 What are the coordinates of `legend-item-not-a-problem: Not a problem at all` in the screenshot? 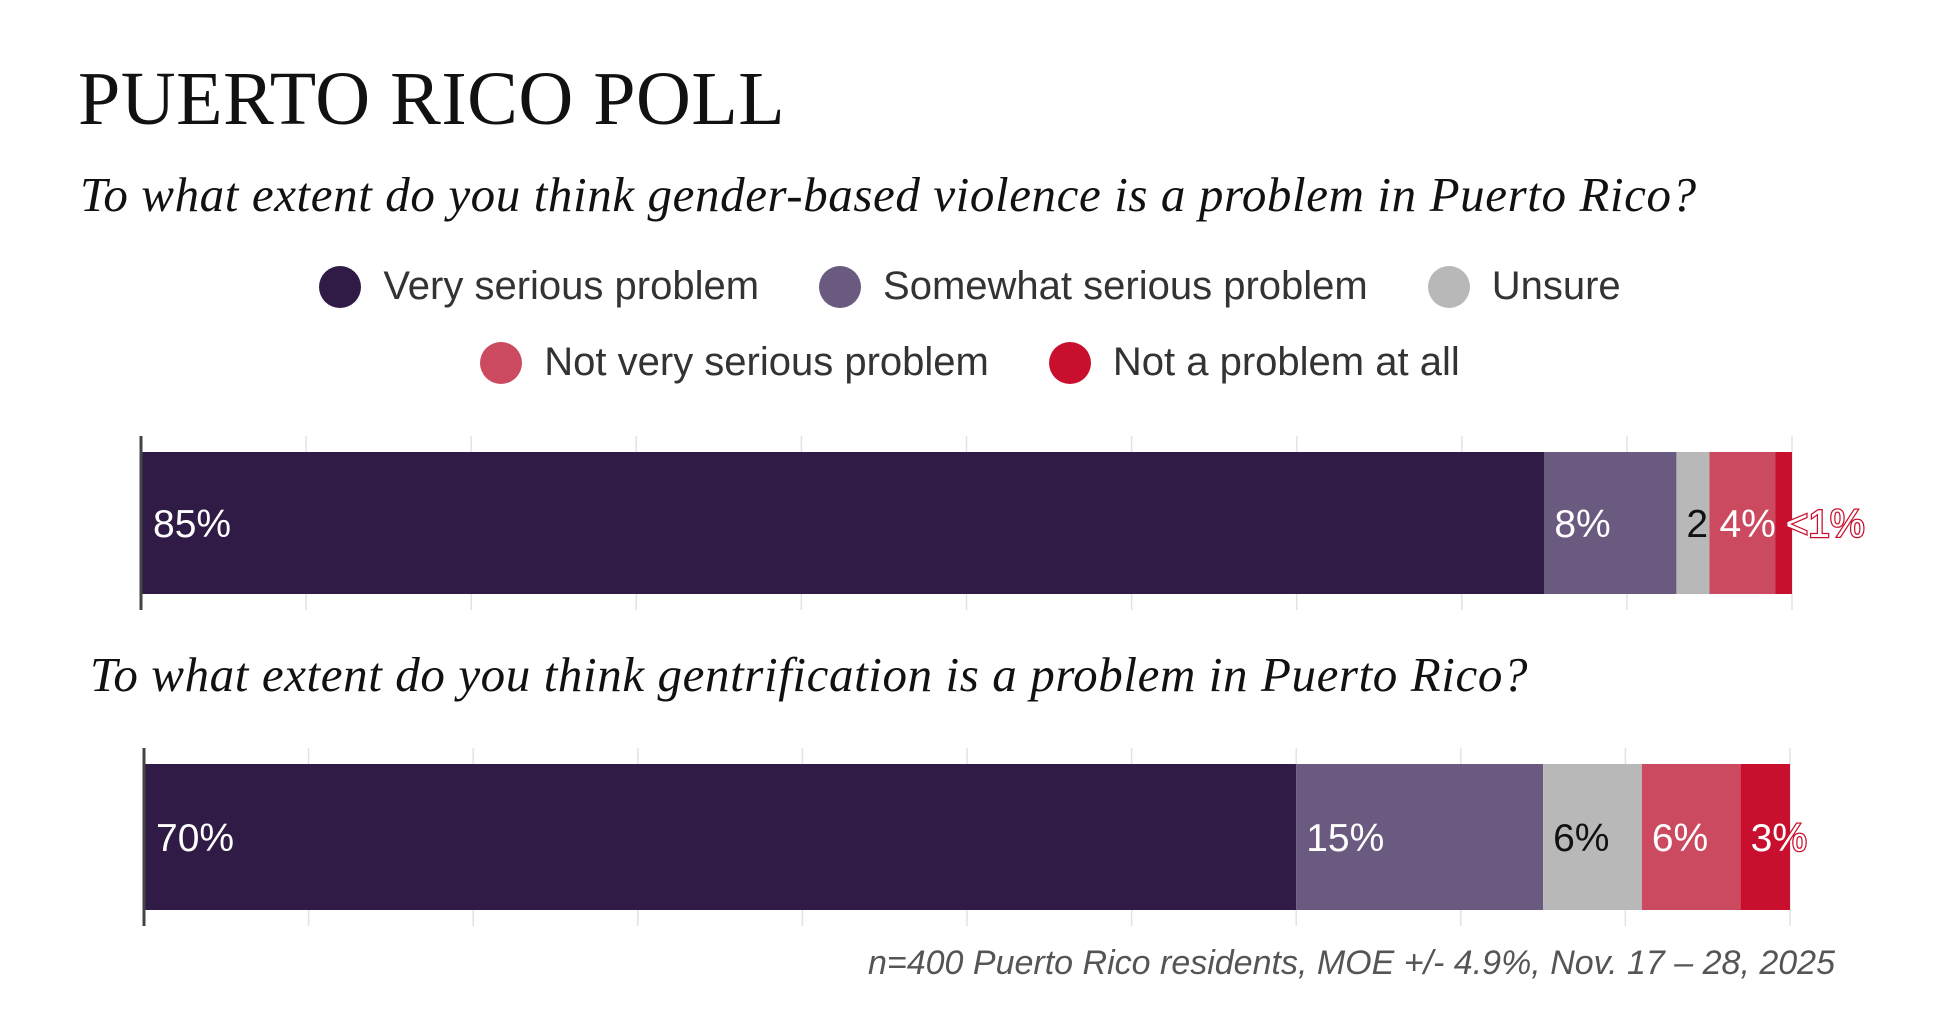 It's located at (1254, 362).